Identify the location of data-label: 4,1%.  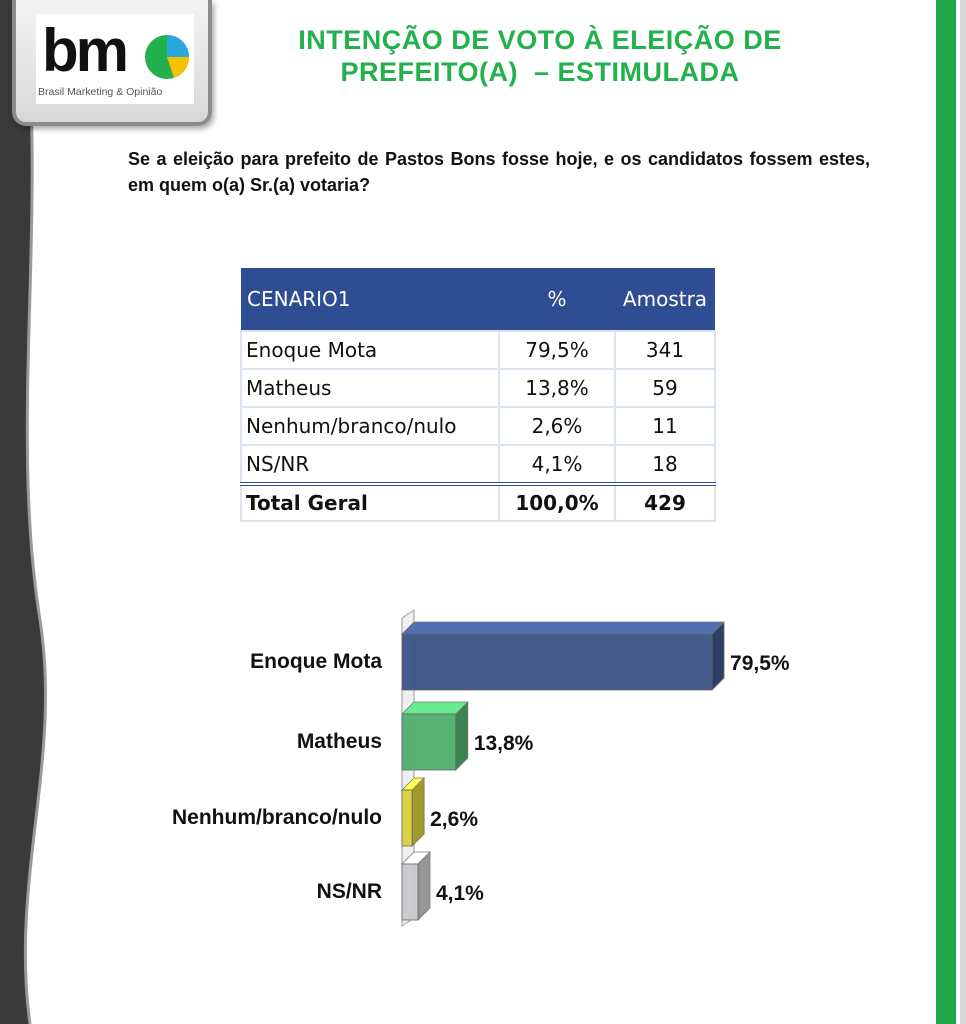
(460, 893).